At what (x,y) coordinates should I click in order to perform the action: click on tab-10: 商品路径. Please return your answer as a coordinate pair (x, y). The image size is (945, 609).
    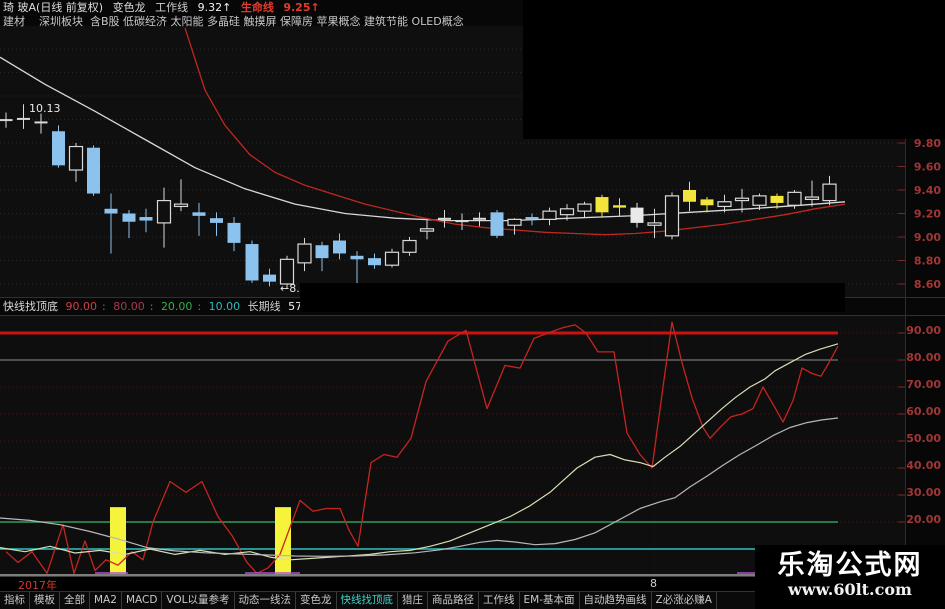
    Looking at the image, I should click on (454, 600).